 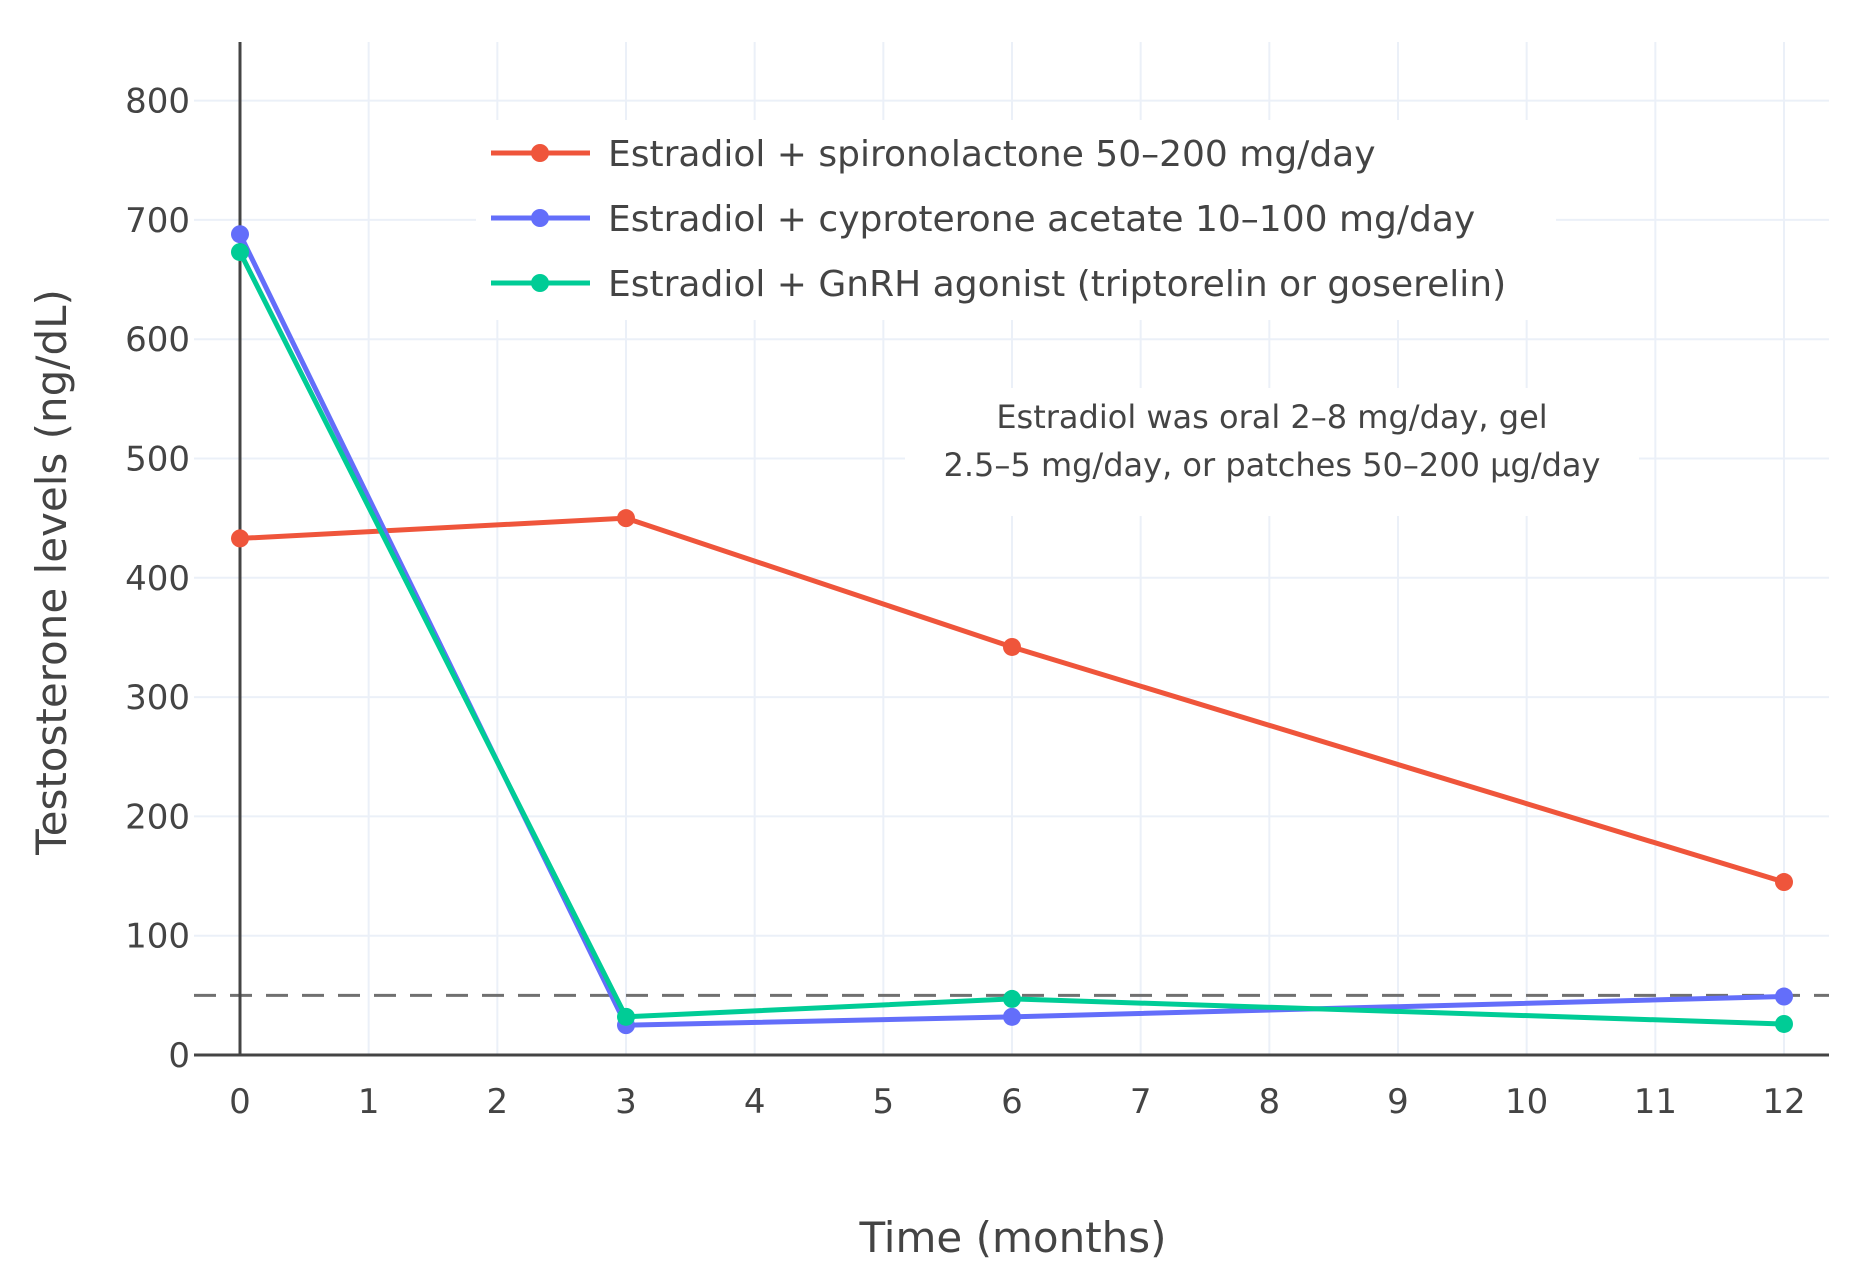 What do you see at coordinates (992, 154) in the screenshot?
I see `legend-label: Estradiol + spironolactone 50–200 mg/day` at bounding box center [992, 154].